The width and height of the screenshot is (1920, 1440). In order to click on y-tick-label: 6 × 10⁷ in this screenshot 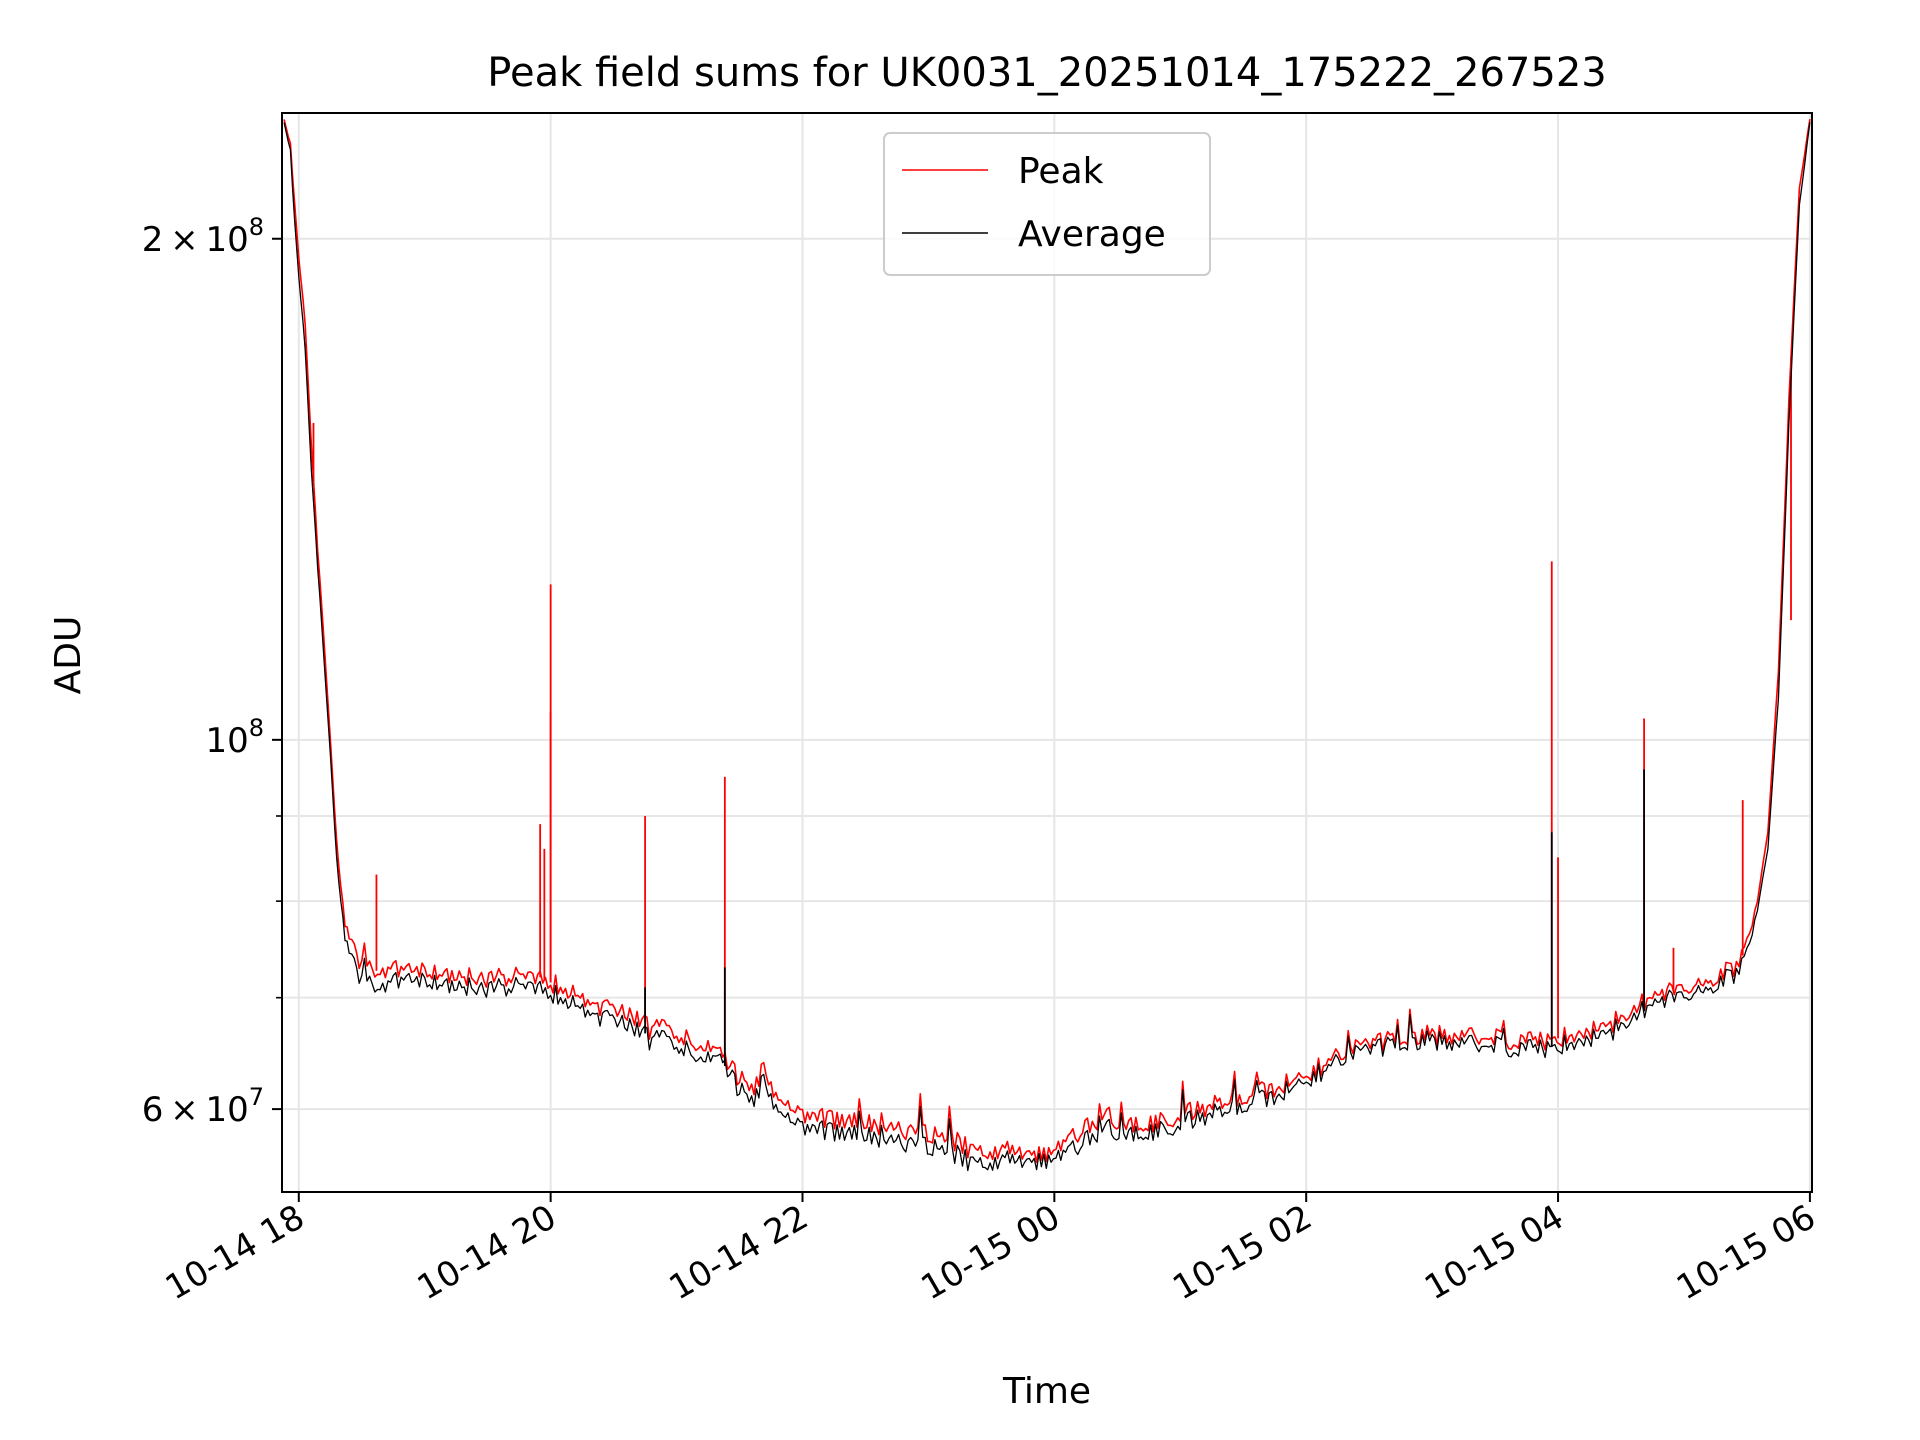, I will do `click(203, 1106)`.